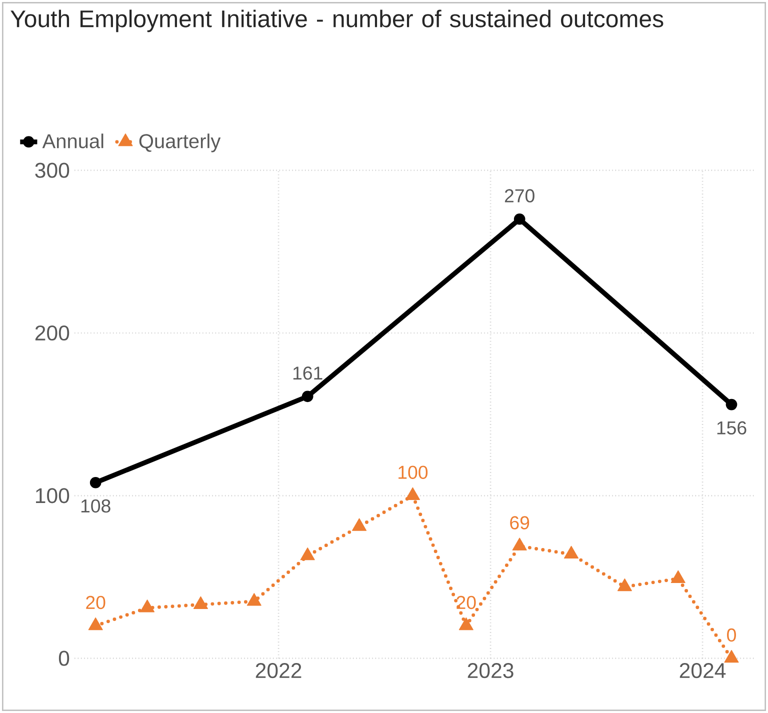  Describe the element at coordinates (337, 21) in the screenshot. I see `chart-title: Youth Employment Initiative - number of sustained outcomes` at that location.